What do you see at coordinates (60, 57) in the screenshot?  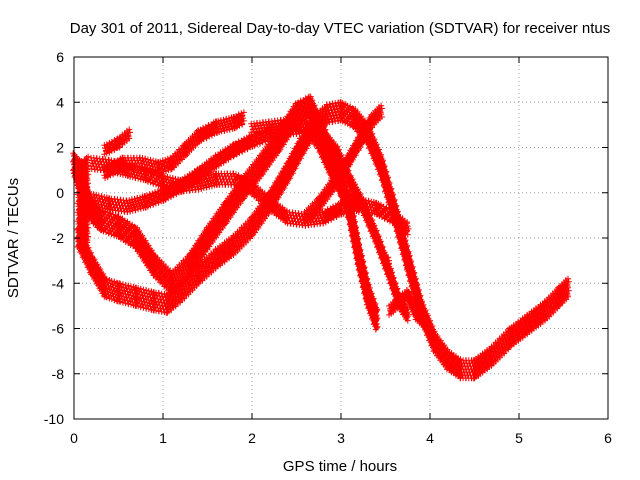 I see `y-tick-label: 6` at bounding box center [60, 57].